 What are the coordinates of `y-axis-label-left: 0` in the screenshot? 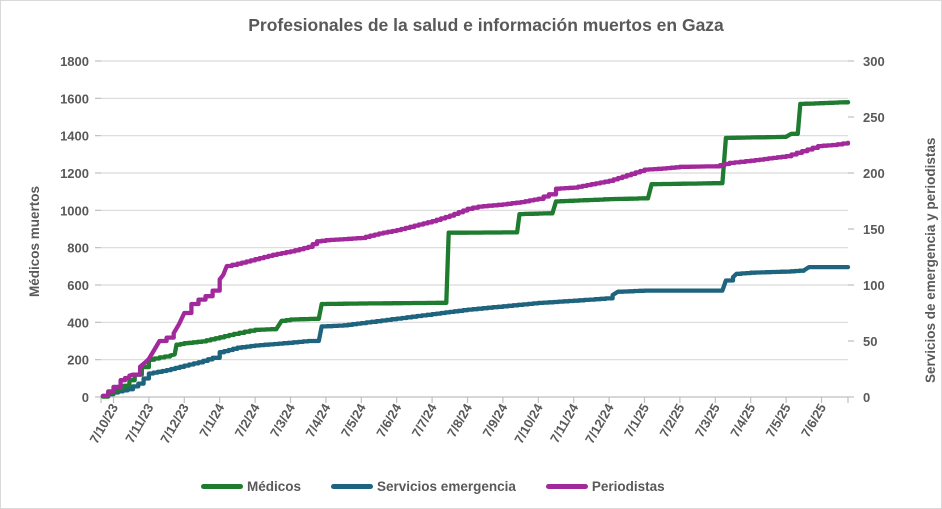 It's located at (85, 397).